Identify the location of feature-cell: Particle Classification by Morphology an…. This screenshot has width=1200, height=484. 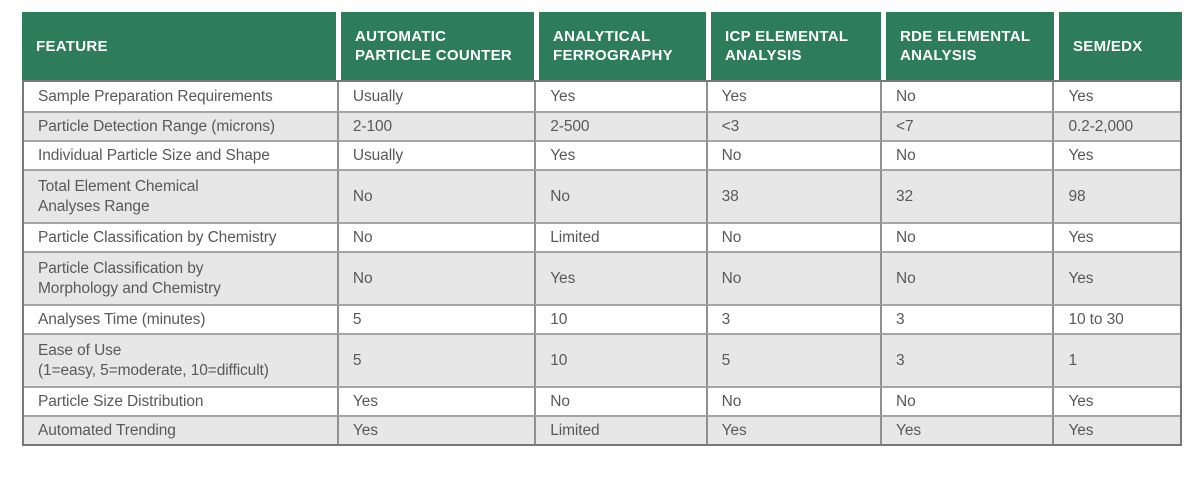
(180, 277).